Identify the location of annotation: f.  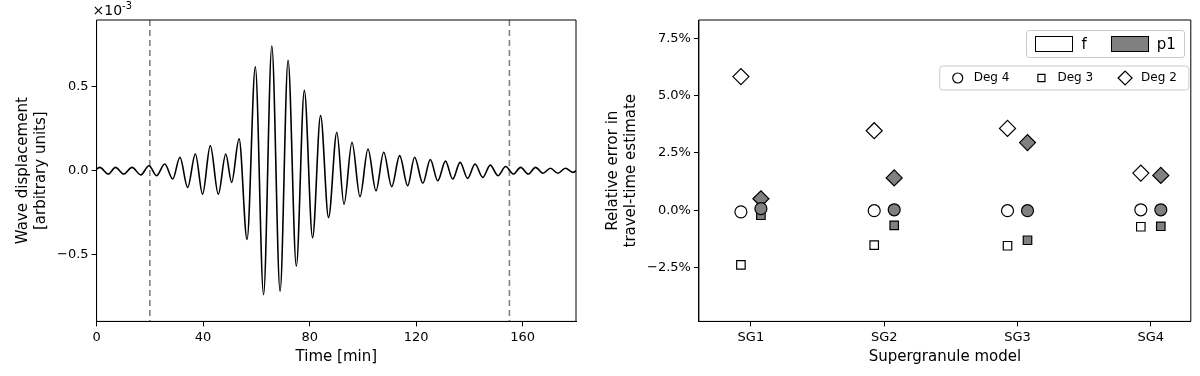
(1084, 44).